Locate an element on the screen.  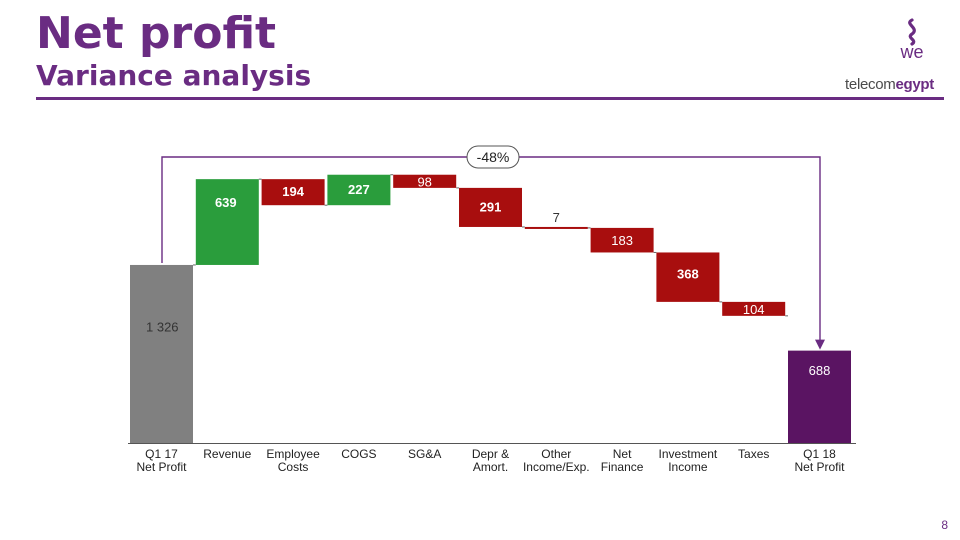
page-number: 8 is located at coordinates (944, 525).